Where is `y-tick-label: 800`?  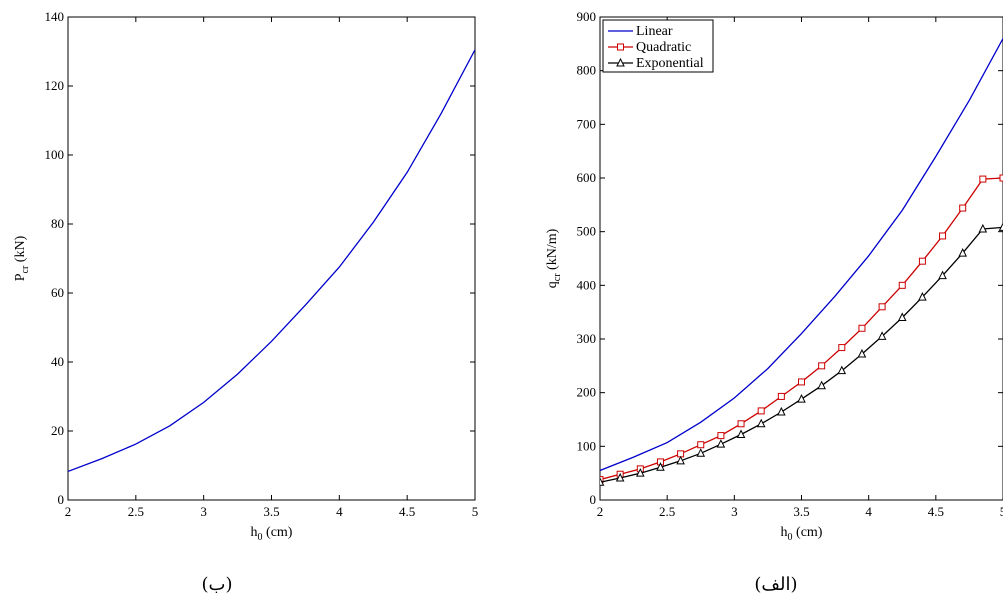
y-tick-label: 800 is located at coordinates (587, 70).